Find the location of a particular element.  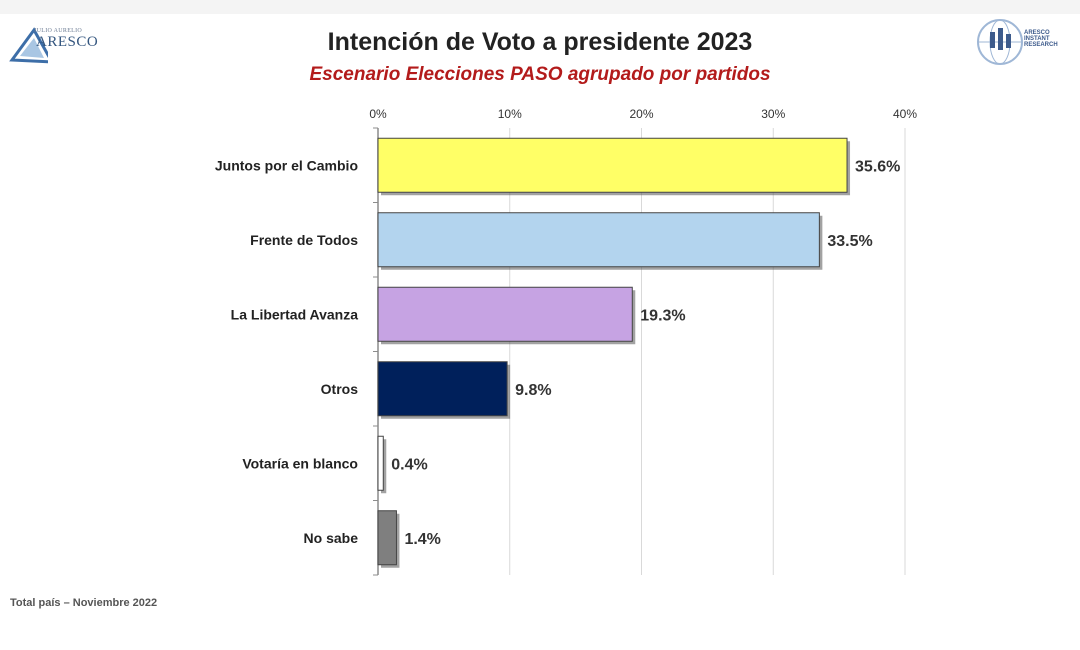

aresco-triangle-logo-icon is located at coordinates (28, 45).